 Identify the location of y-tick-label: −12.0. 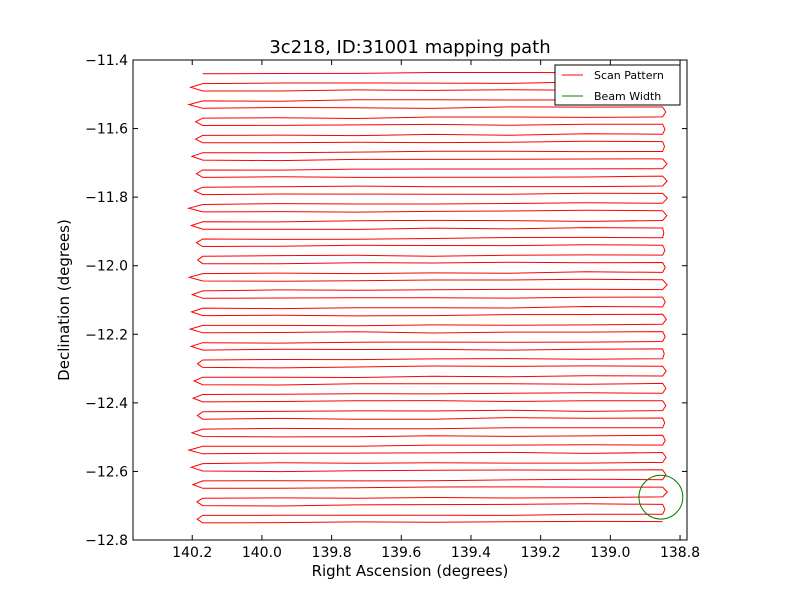
(106, 267).